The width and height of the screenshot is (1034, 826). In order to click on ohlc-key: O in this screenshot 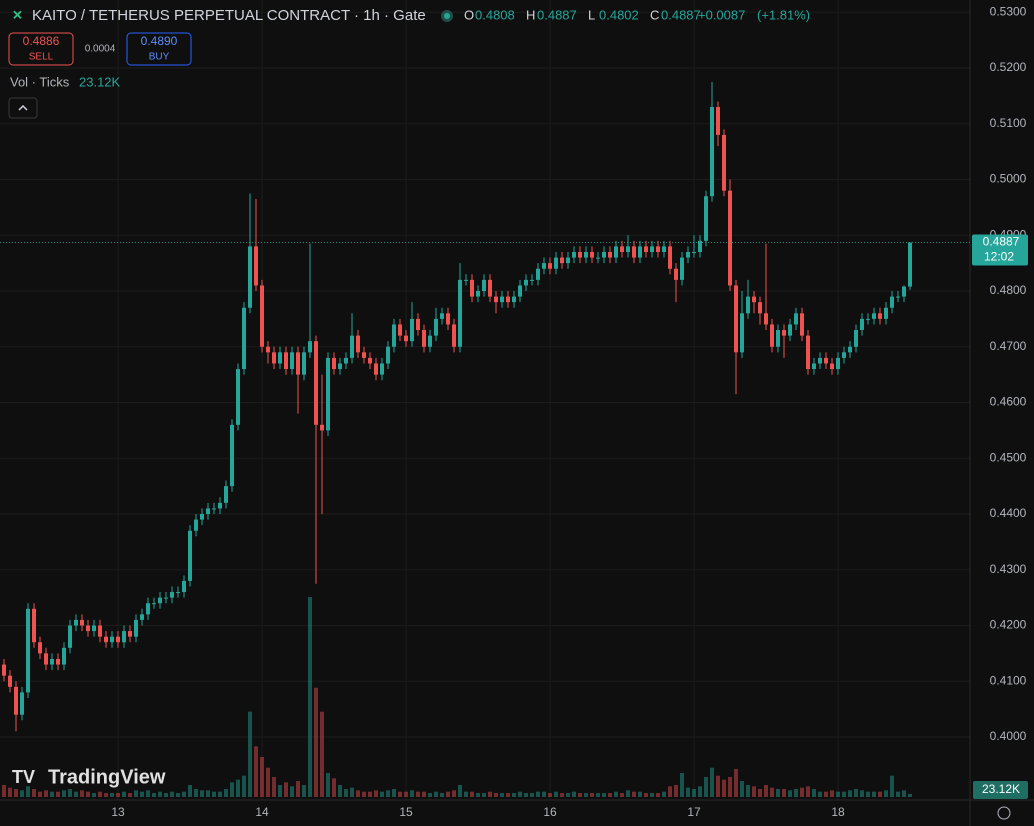, I will do `click(469, 14)`.